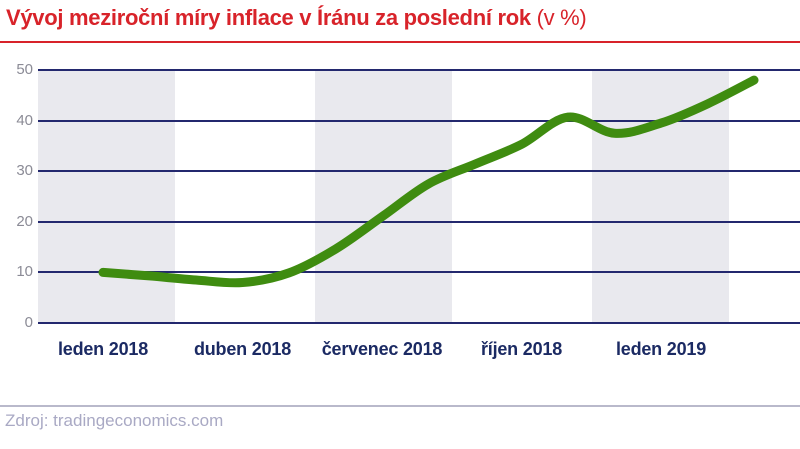 This screenshot has height=449, width=800. Describe the element at coordinates (521, 349) in the screenshot. I see `x-axis-tick-label: říjen 2018` at that location.